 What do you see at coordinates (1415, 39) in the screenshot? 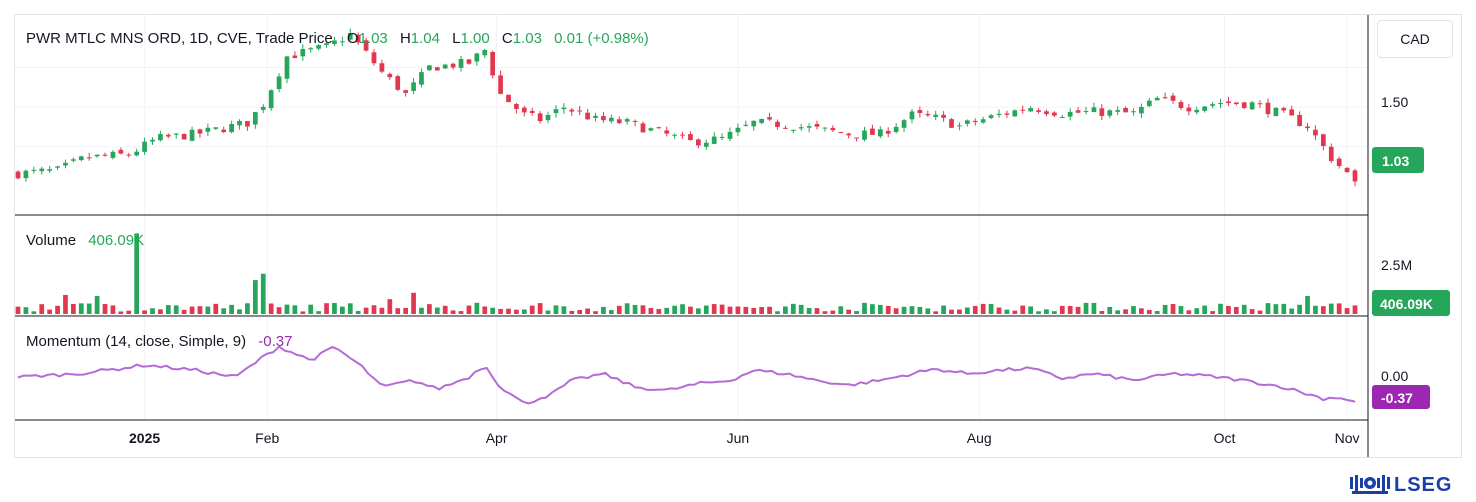
I see `currency-selector: CAD` at bounding box center [1415, 39].